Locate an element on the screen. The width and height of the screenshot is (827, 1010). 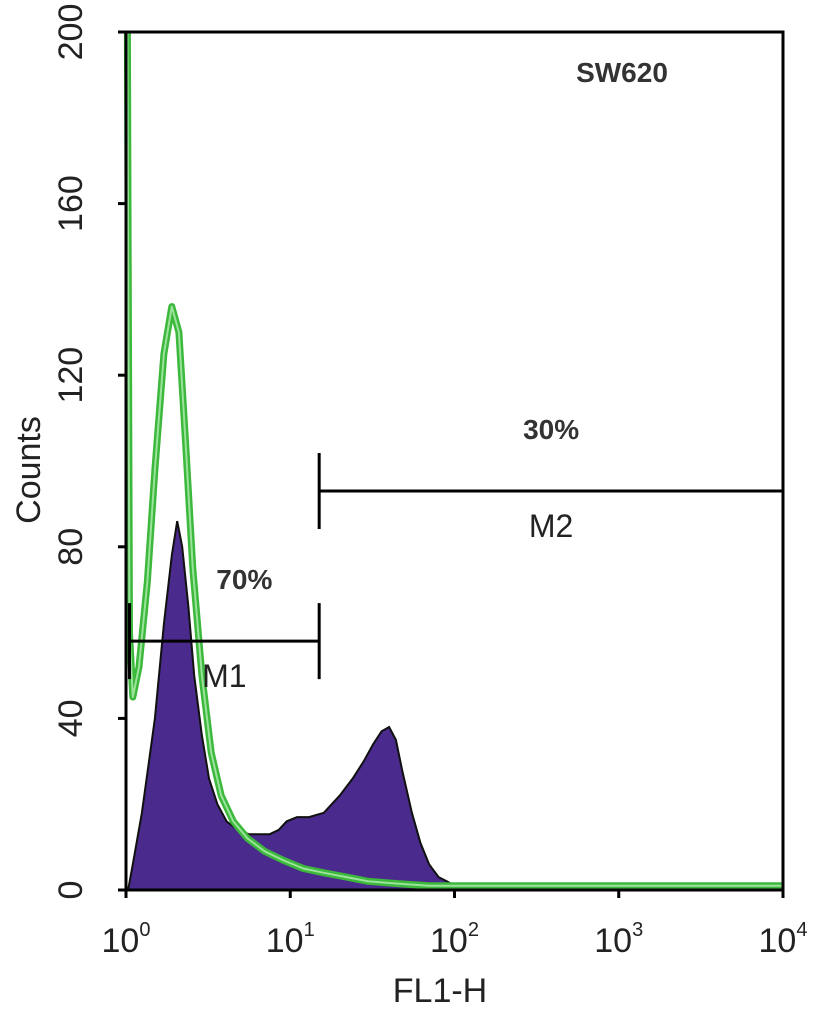
y-tick-label: 0 is located at coordinates (71, 890).